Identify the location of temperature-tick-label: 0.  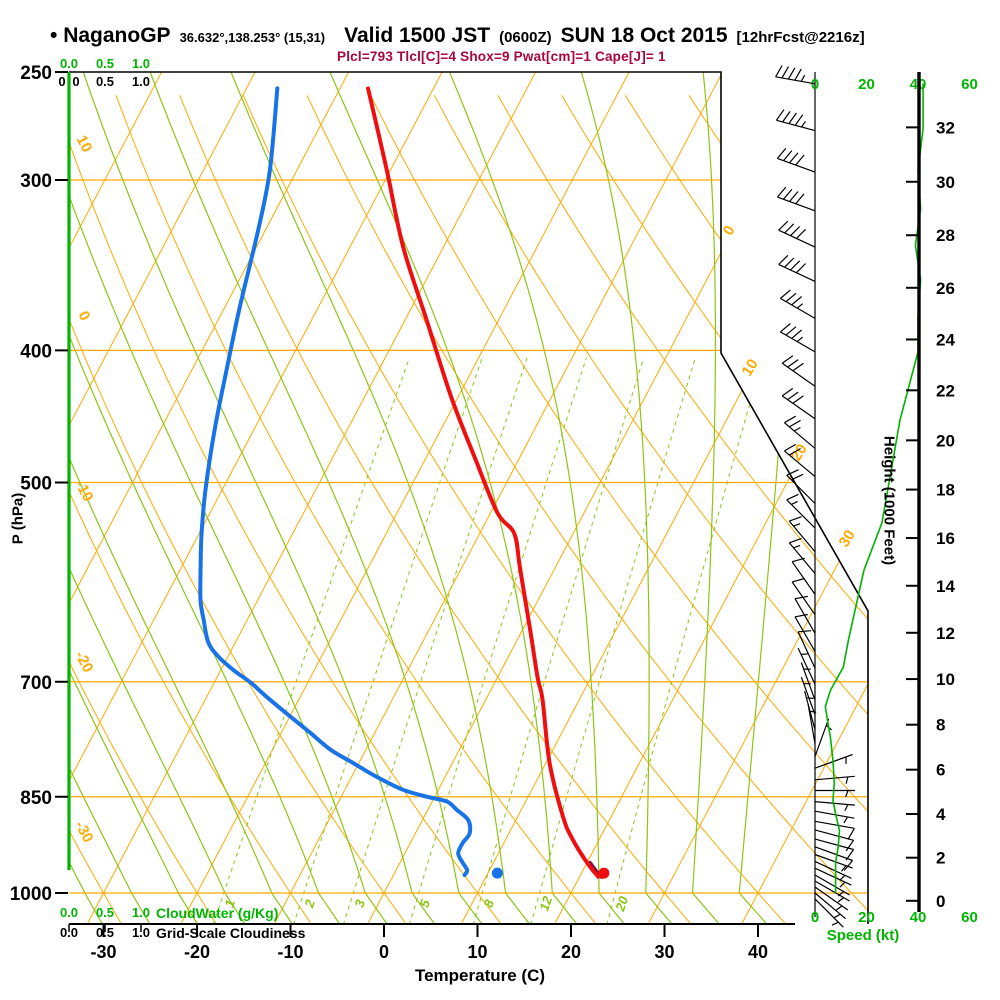
(384, 952).